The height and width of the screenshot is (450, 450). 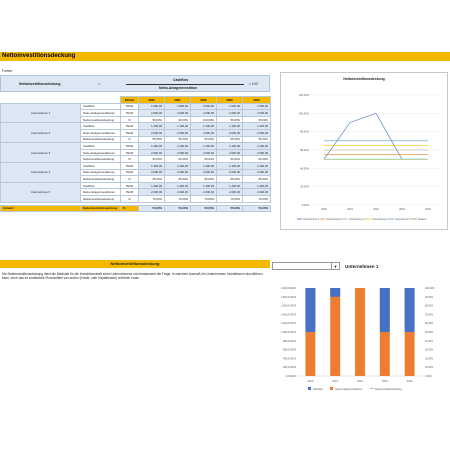 What do you see at coordinates (177, 100) in the screenshot?
I see `header-year: 2021` at bounding box center [177, 100].